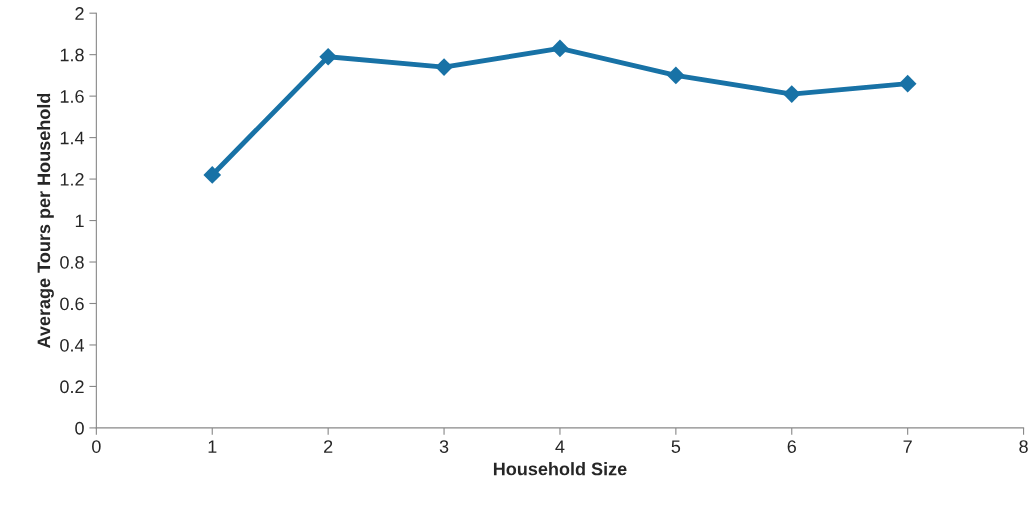 The image size is (1036, 507). What do you see at coordinates (72, 96) in the screenshot?
I see `y-tick-label: 1.6` at bounding box center [72, 96].